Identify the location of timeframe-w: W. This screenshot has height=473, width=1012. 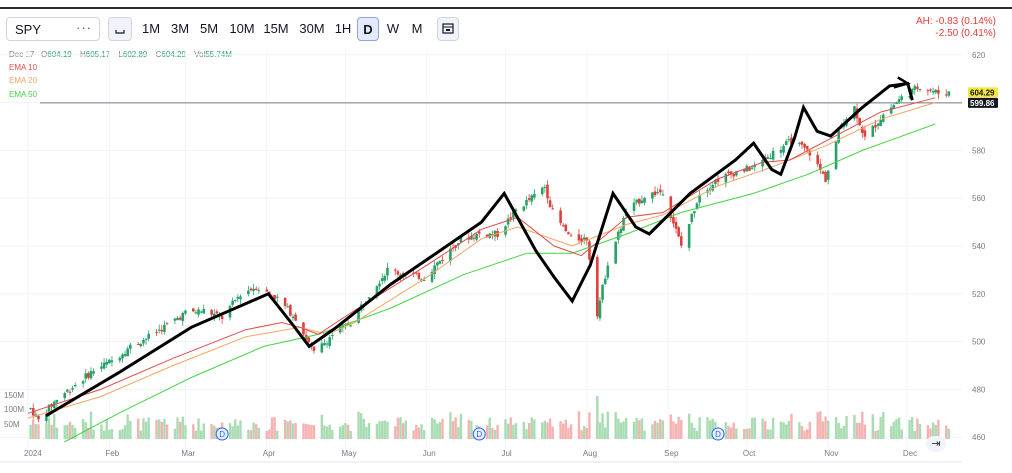
(393, 28).